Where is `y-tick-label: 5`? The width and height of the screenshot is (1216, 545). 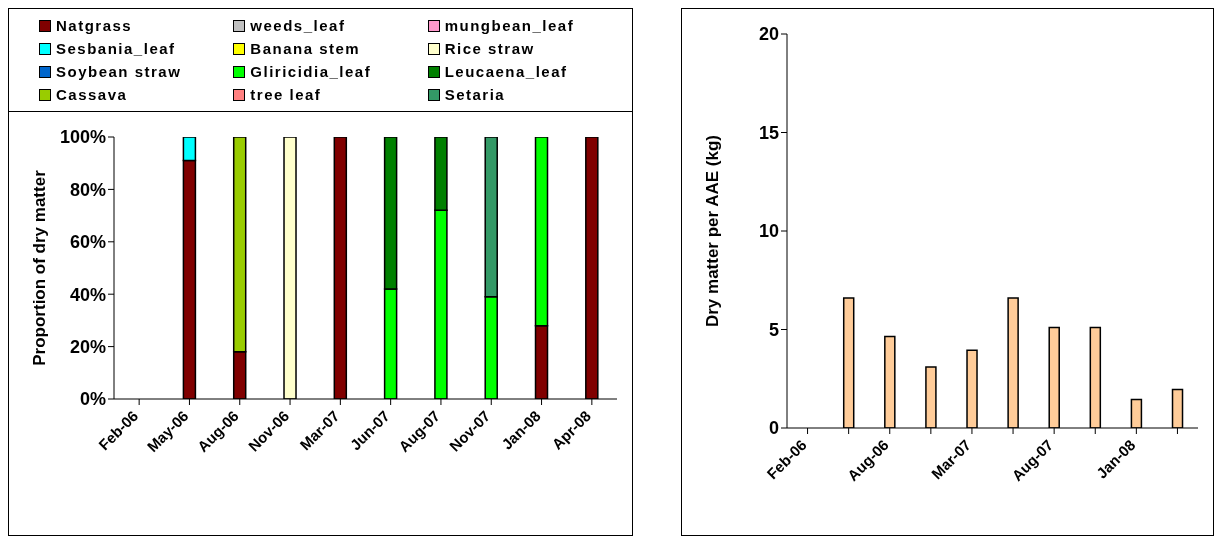 y-tick-label: 5 is located at coordinates (773, 329).